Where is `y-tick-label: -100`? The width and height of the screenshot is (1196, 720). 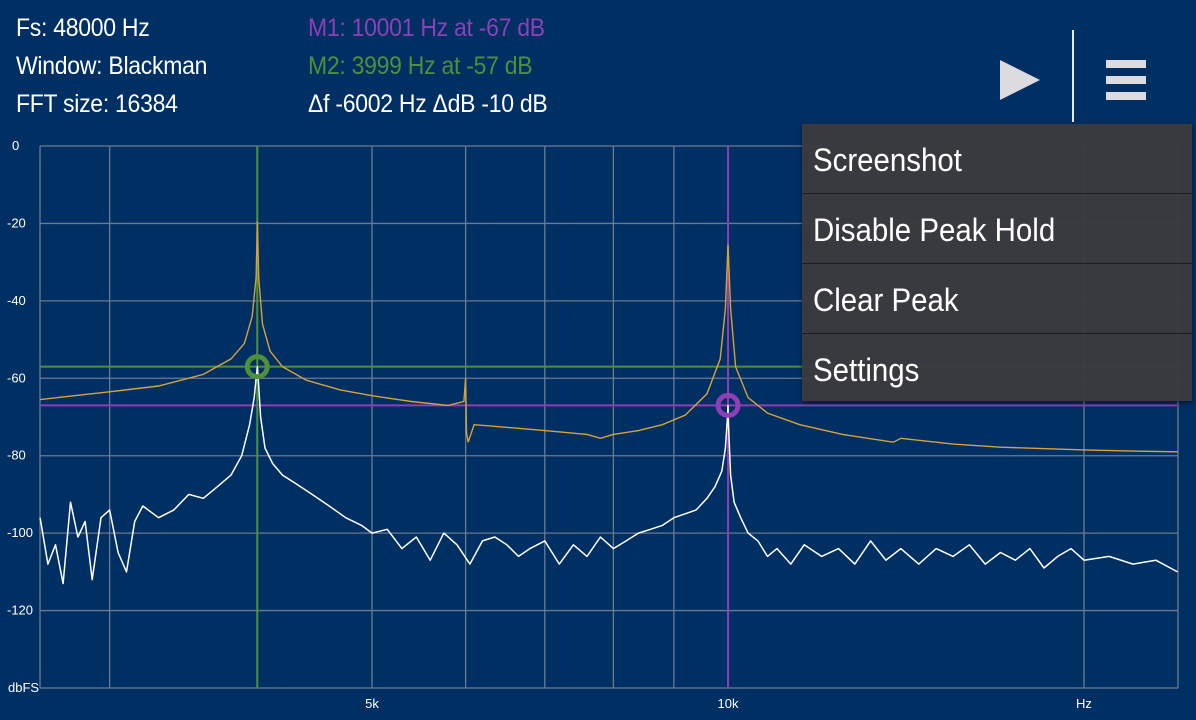
y-tick-label: -100 is located at coordinates (20, 532).